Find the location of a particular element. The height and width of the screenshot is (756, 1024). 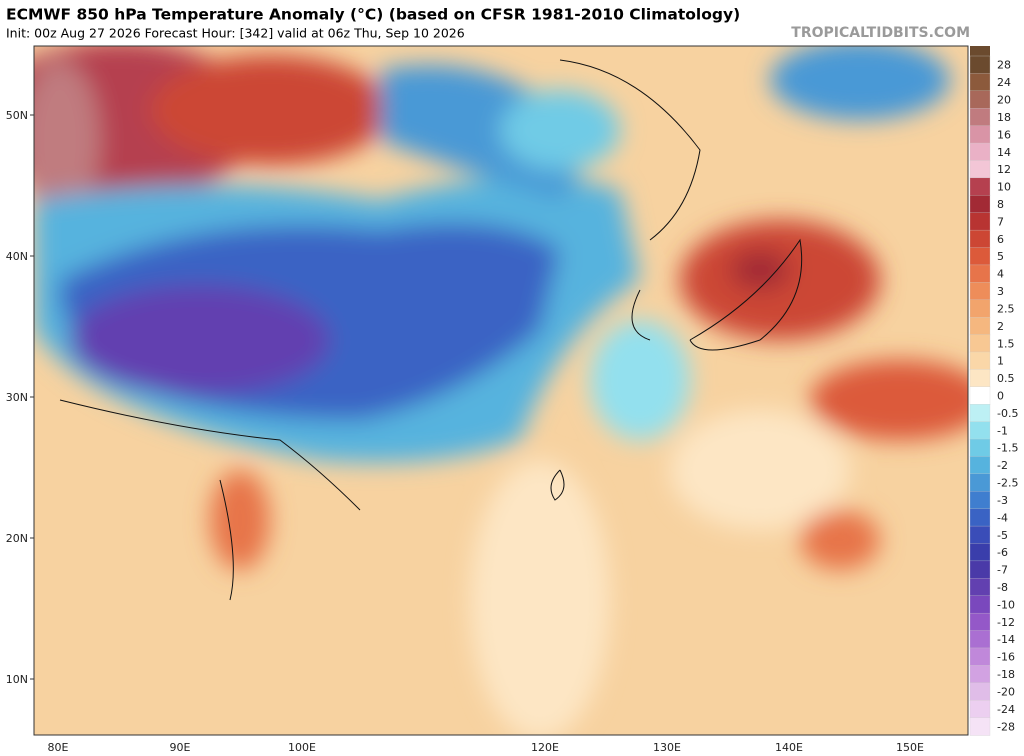

colorbar-label: -24 is located at coordinates (1006, 709).